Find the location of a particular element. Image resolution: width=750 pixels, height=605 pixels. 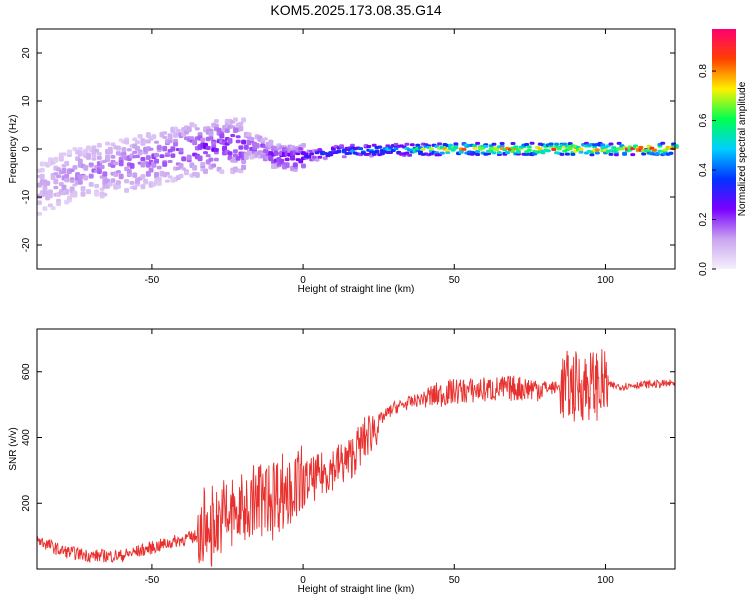

spectrogram-xtick-label: 50 is located at coordinates (455, 280).